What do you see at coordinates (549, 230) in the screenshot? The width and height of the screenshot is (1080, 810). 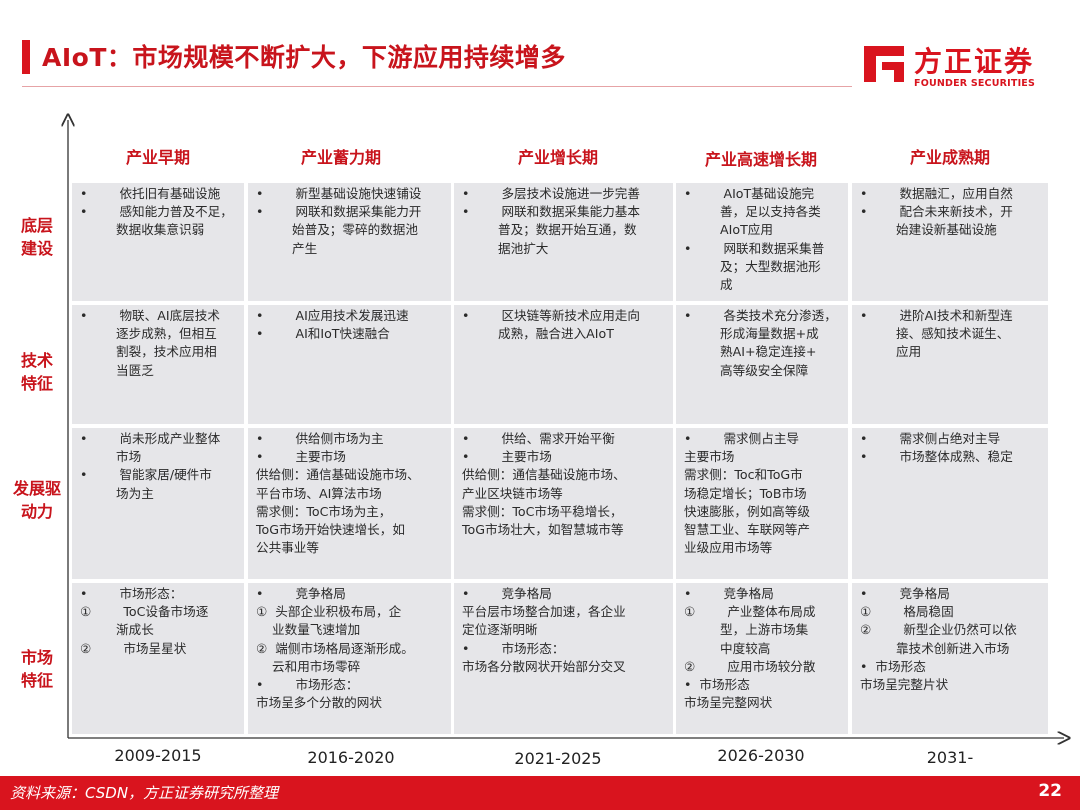 I see `cell-text-line: 普及；数据开始互通，数` at bounding box center [549, 230].